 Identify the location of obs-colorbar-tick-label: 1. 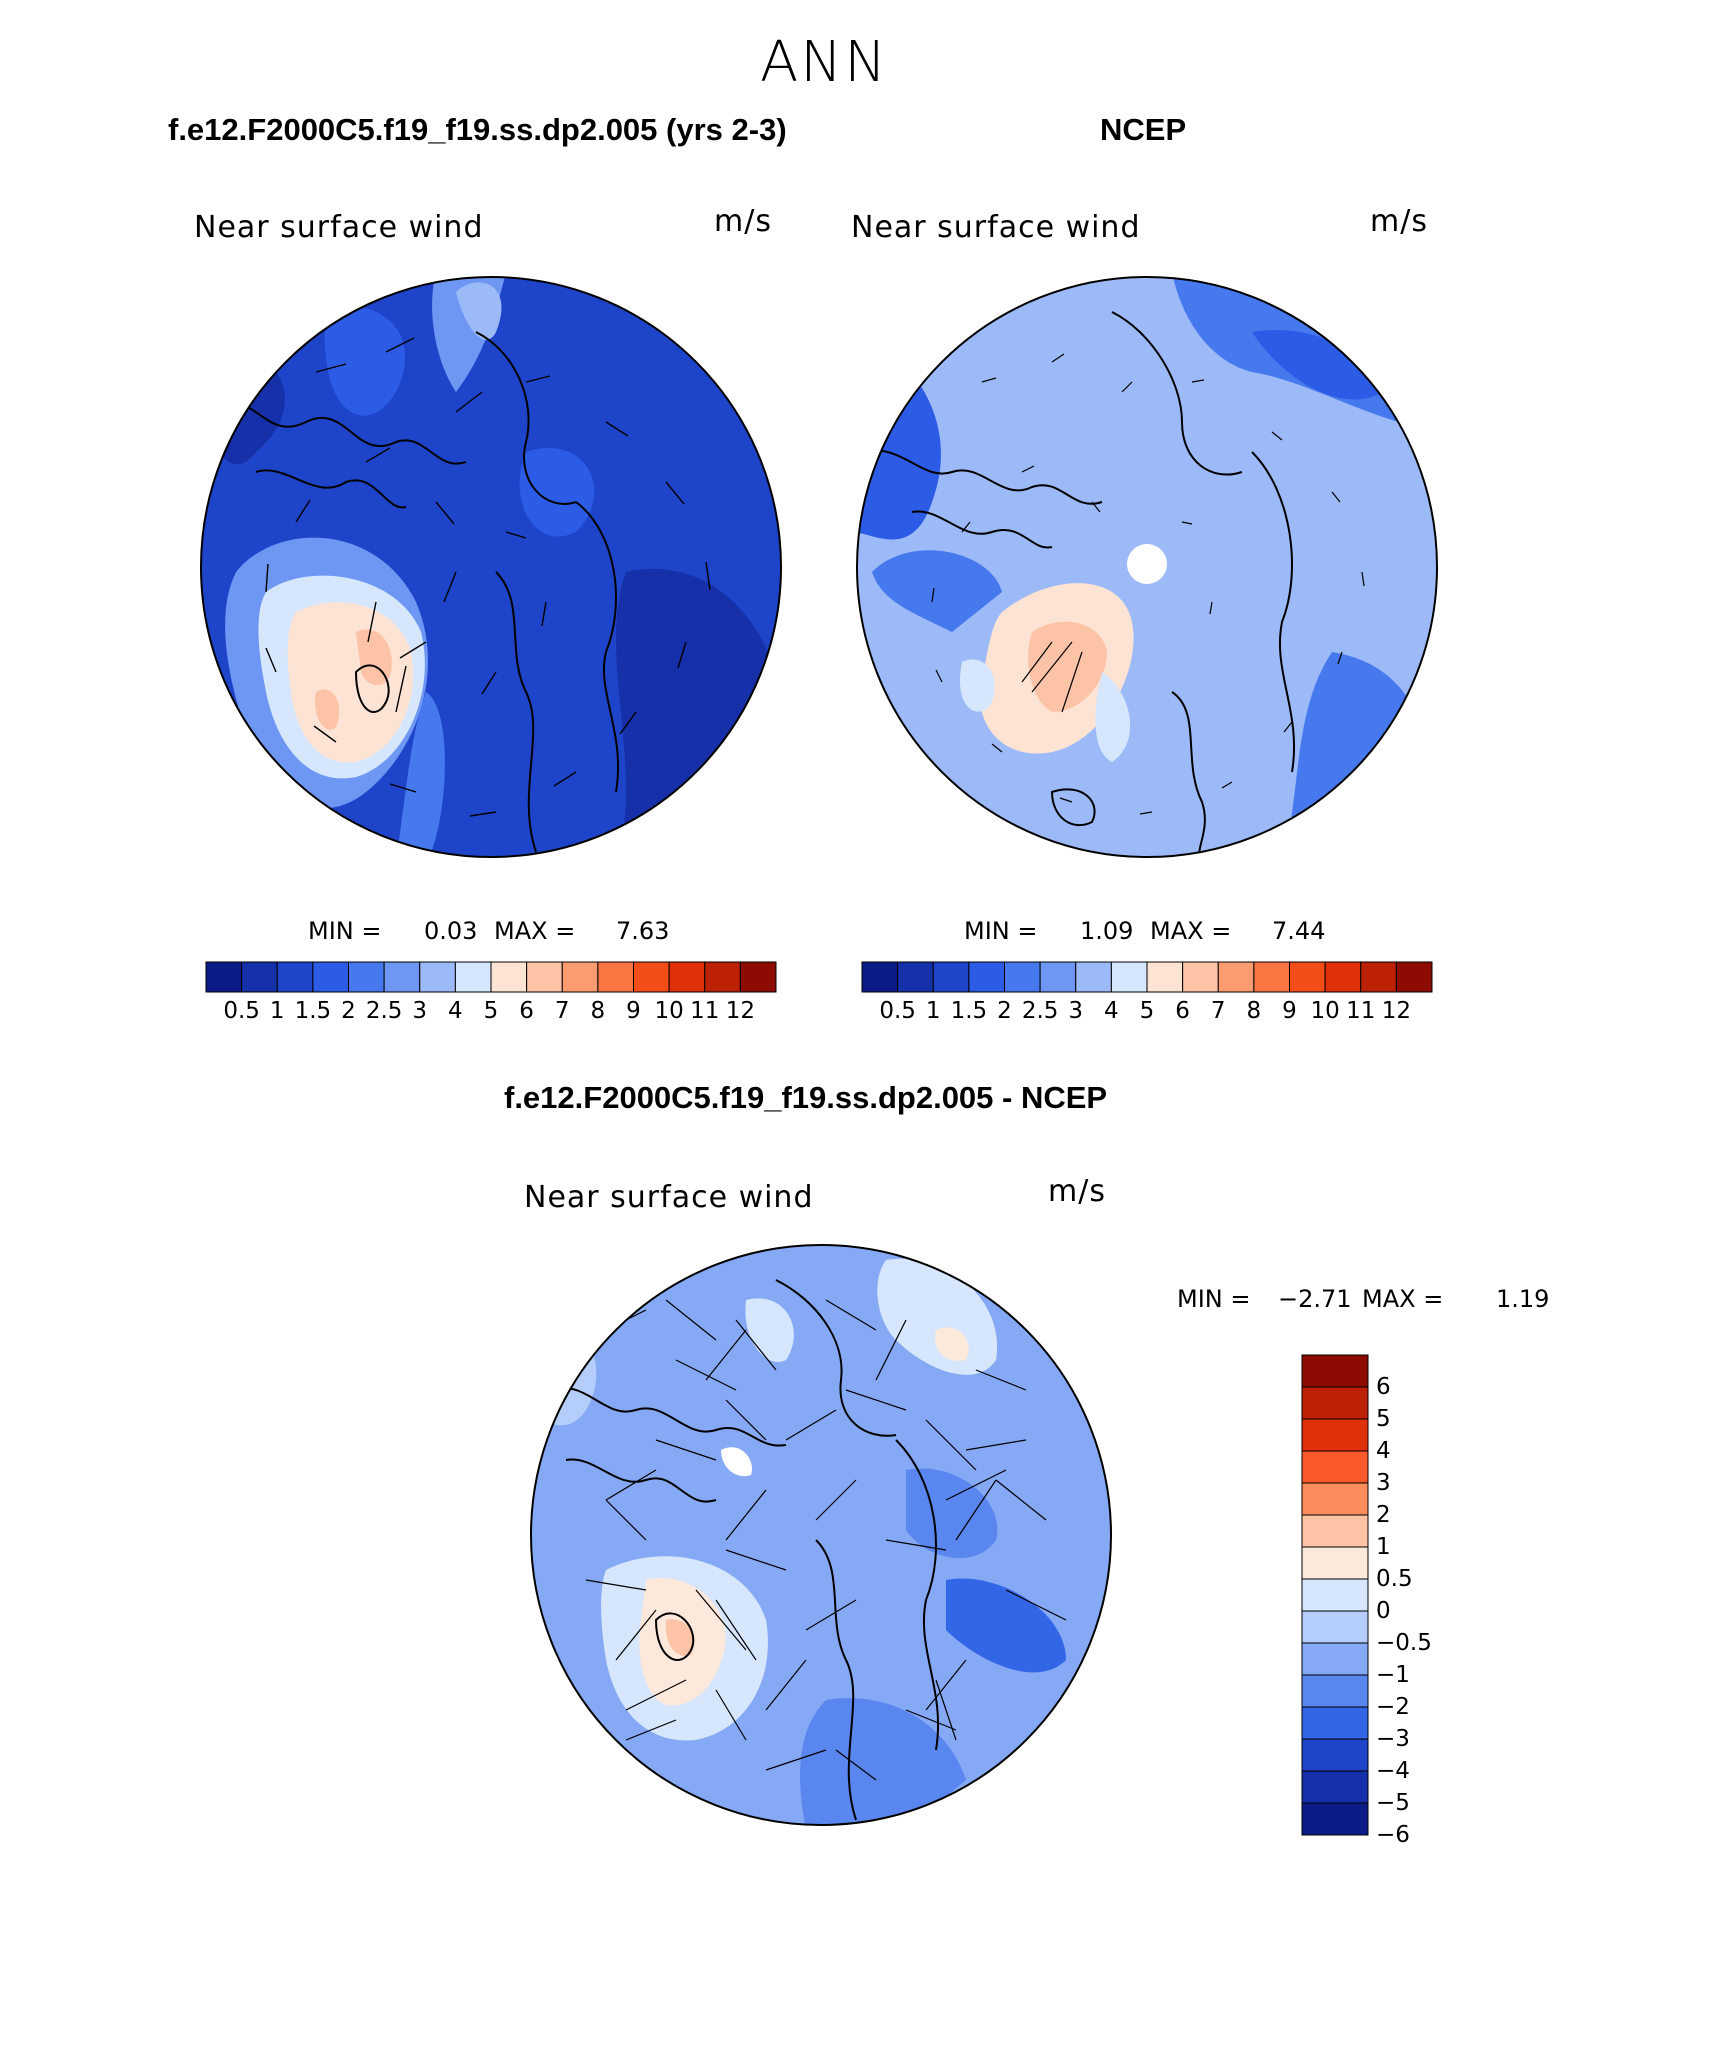
(933, 1011).